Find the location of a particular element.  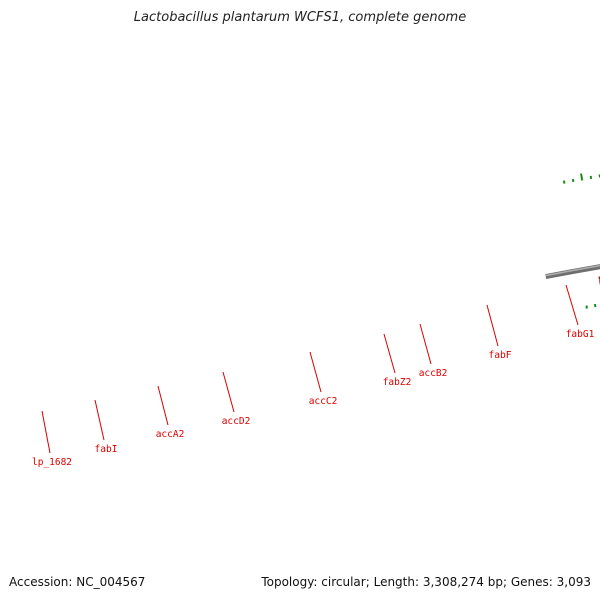

gene-label: accC2 is located at coordinates (323, 401).